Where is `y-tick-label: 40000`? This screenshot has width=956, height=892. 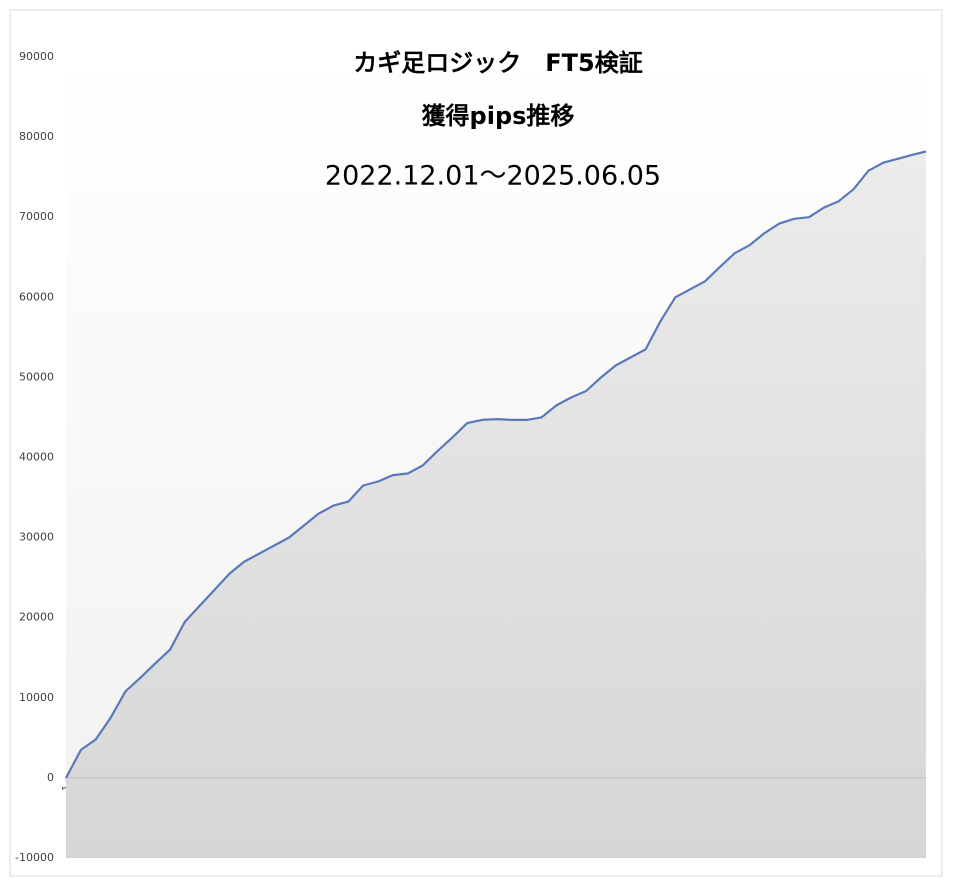 y-tick-label: 40000 is located at coordinates (36, 457).